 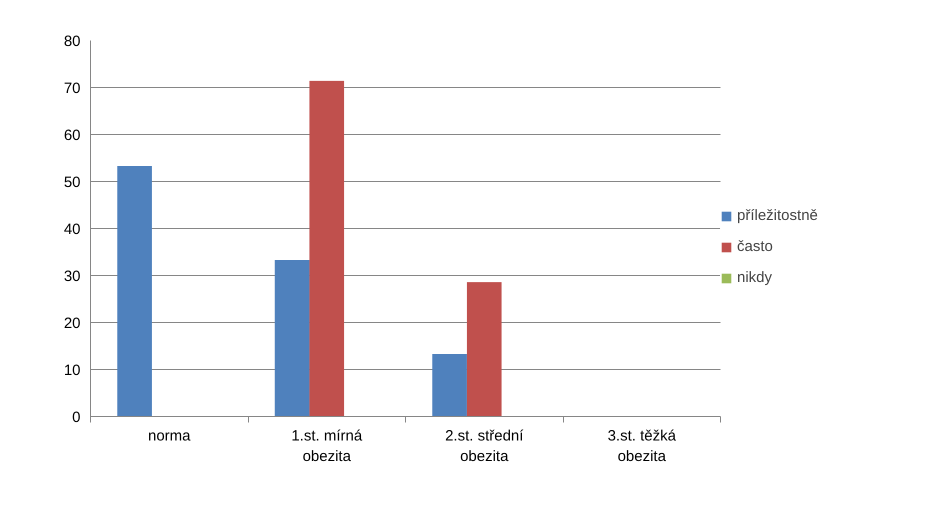 I want to click on y-tick-label: 80, so click(x=72, y=41).